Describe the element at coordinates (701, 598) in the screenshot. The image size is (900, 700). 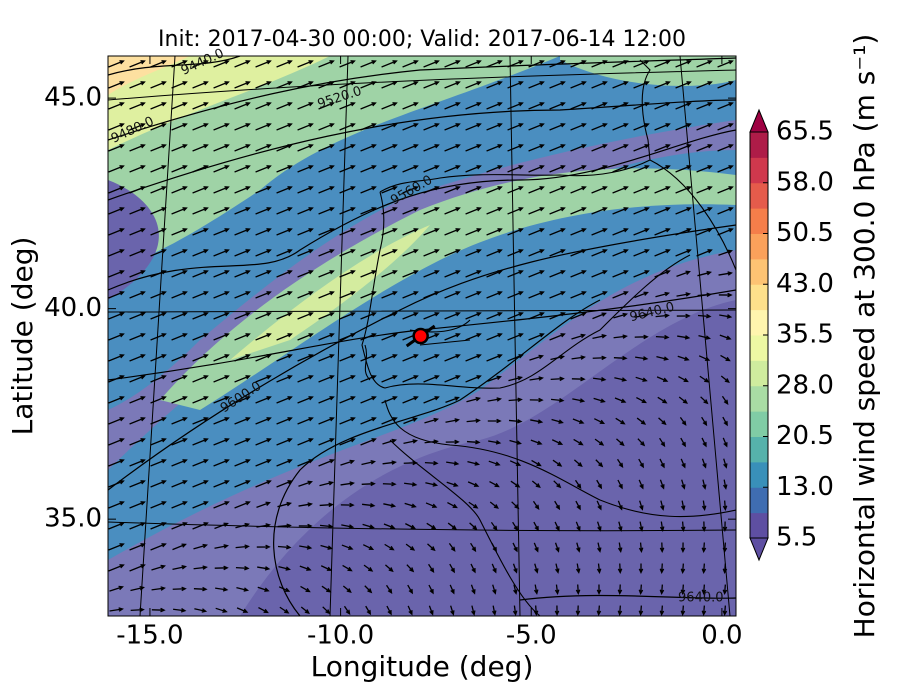
I see `contour-label: 9640.0` at that location.